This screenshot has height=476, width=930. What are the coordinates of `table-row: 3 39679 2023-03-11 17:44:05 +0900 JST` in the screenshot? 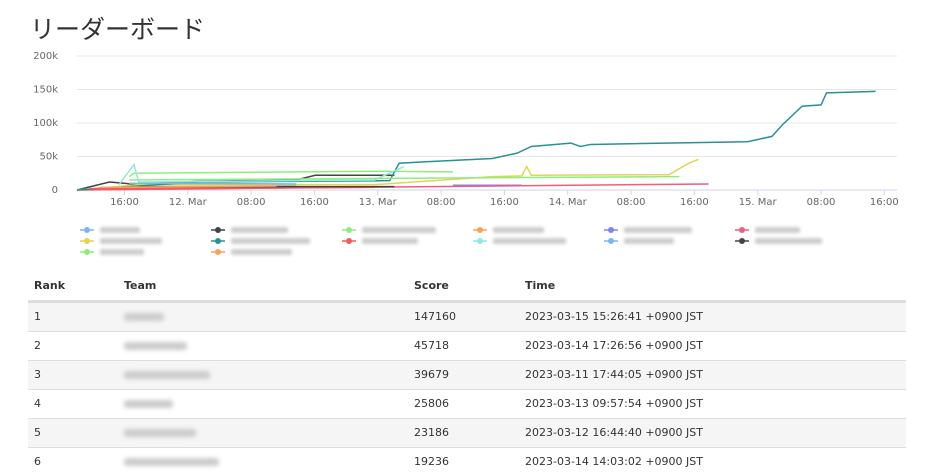 It's located at (467, 374).